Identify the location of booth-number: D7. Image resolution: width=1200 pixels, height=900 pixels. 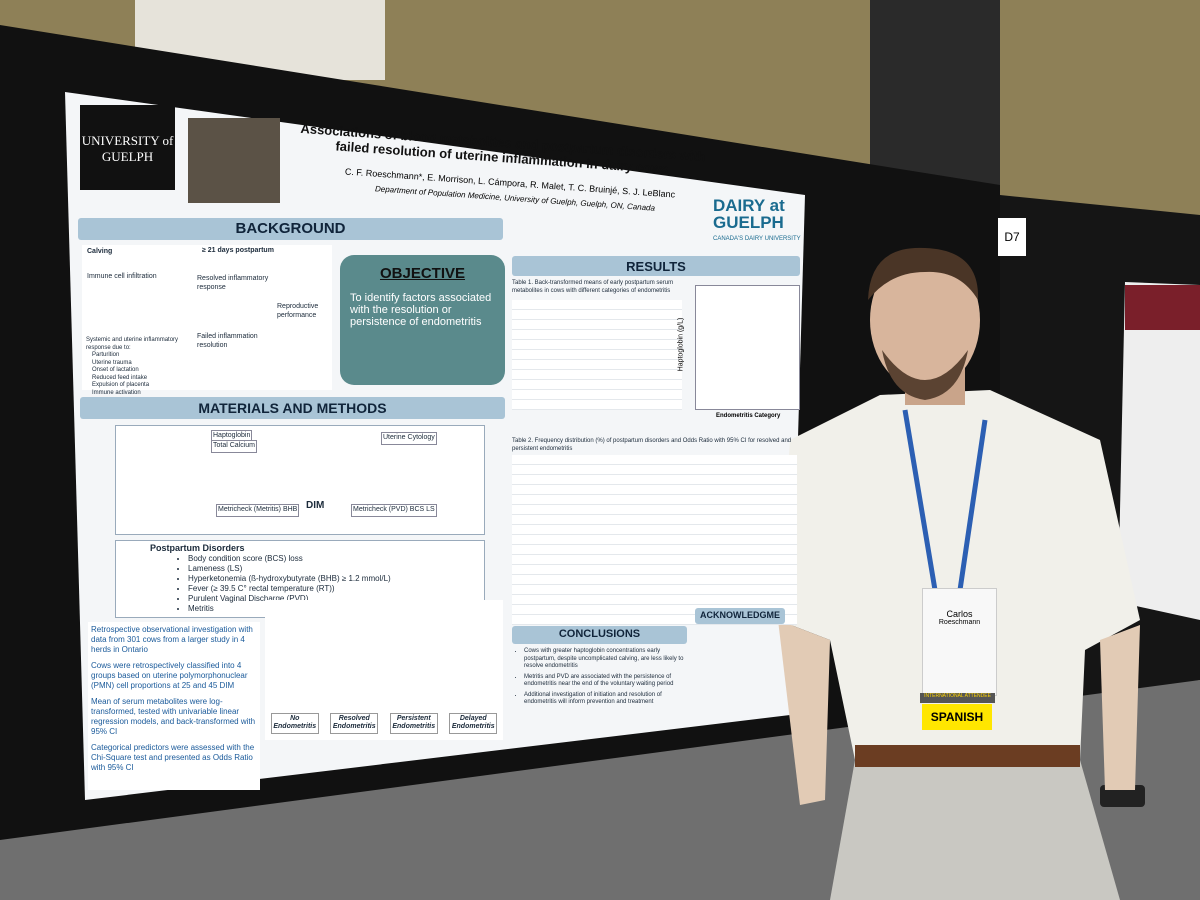
(1012, 237).